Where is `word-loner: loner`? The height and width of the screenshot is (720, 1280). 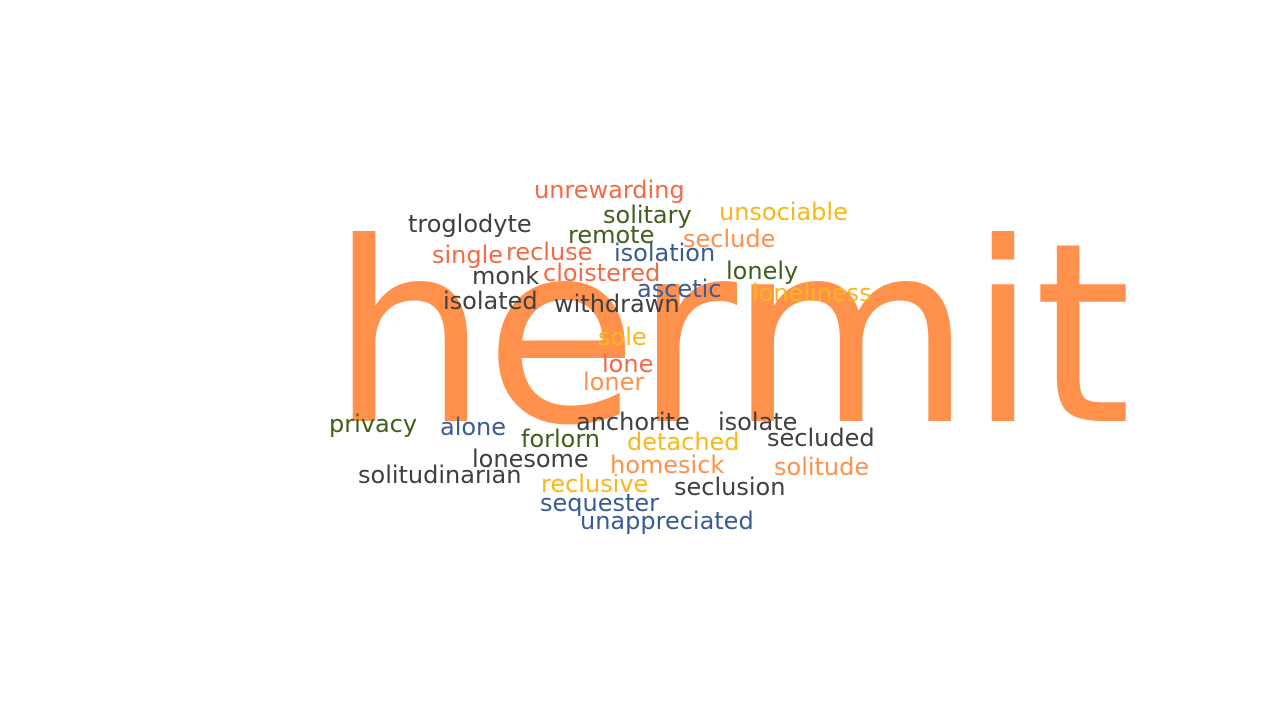 word-loner: loner is located at coordinates (614, 382).